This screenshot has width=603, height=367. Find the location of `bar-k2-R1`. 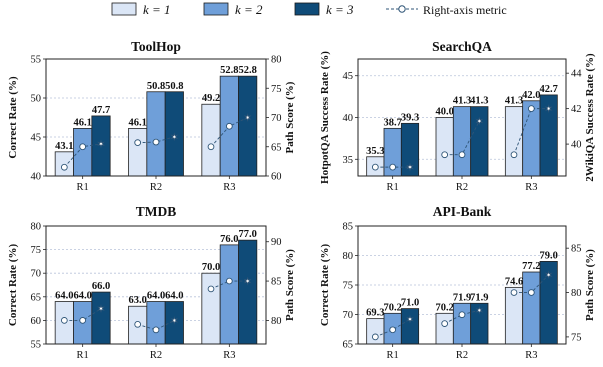

bar-k2-R1 is located at coordinates (83, 152).